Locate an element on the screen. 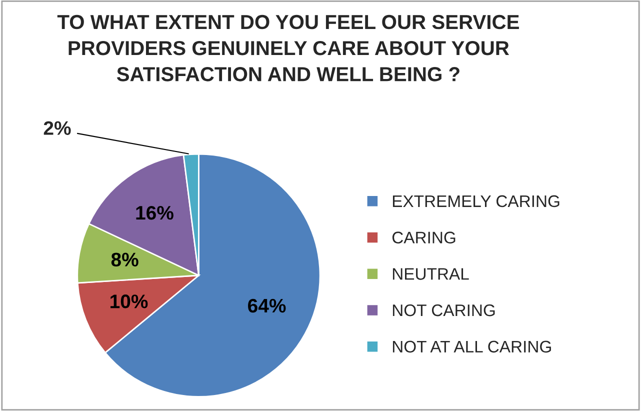  data-label: 16% is located at coordinates (155, 213).